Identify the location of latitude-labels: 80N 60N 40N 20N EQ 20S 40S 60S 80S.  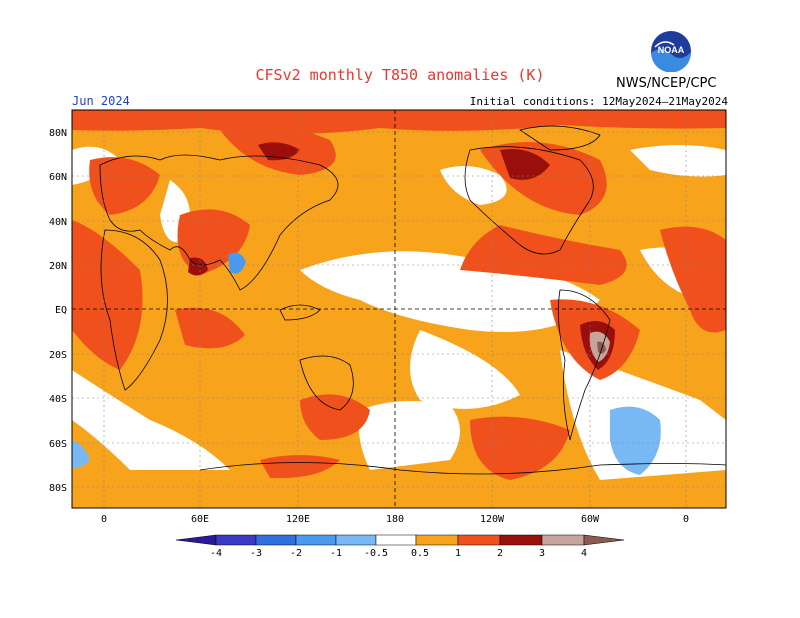
(58, 311).